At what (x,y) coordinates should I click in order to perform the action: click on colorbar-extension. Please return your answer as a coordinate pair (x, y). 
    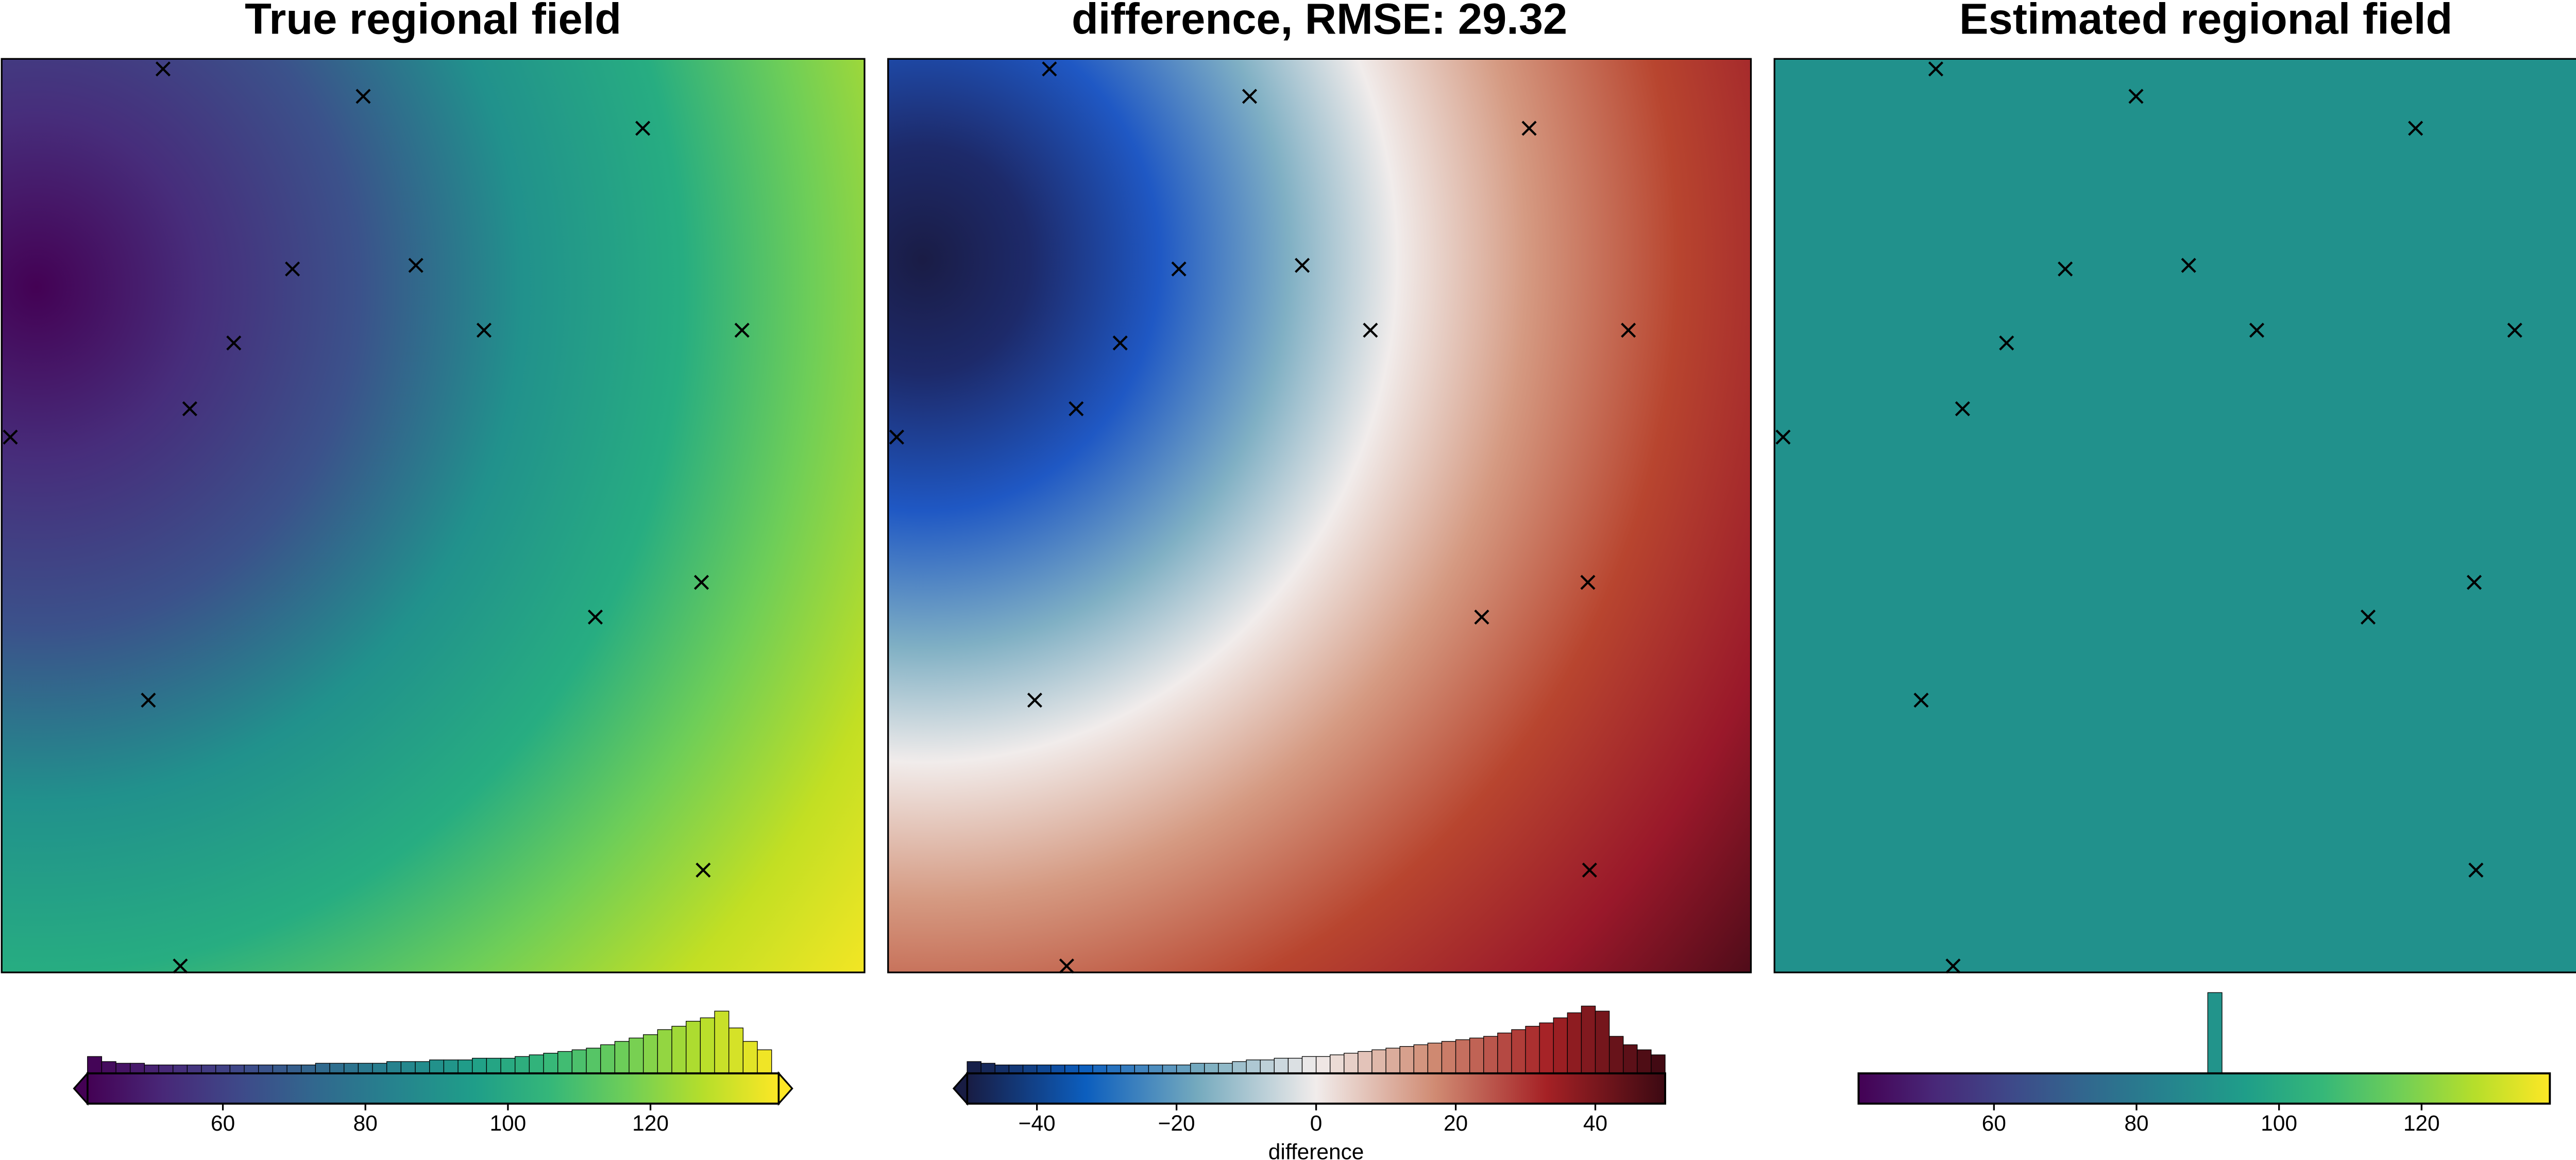
    Looking at the image, I should click on (785, 1088).